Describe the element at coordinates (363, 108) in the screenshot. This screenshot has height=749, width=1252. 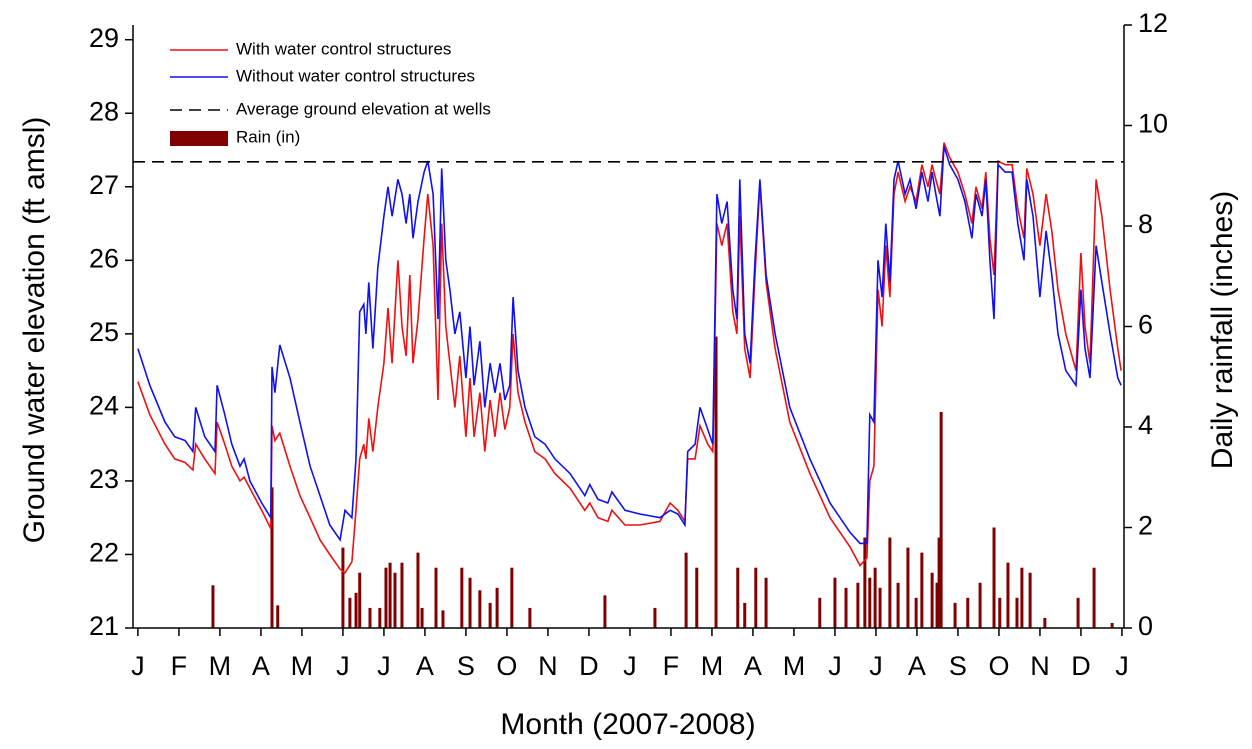
I see `legend-label: Average ground elevation at wells` at that location.